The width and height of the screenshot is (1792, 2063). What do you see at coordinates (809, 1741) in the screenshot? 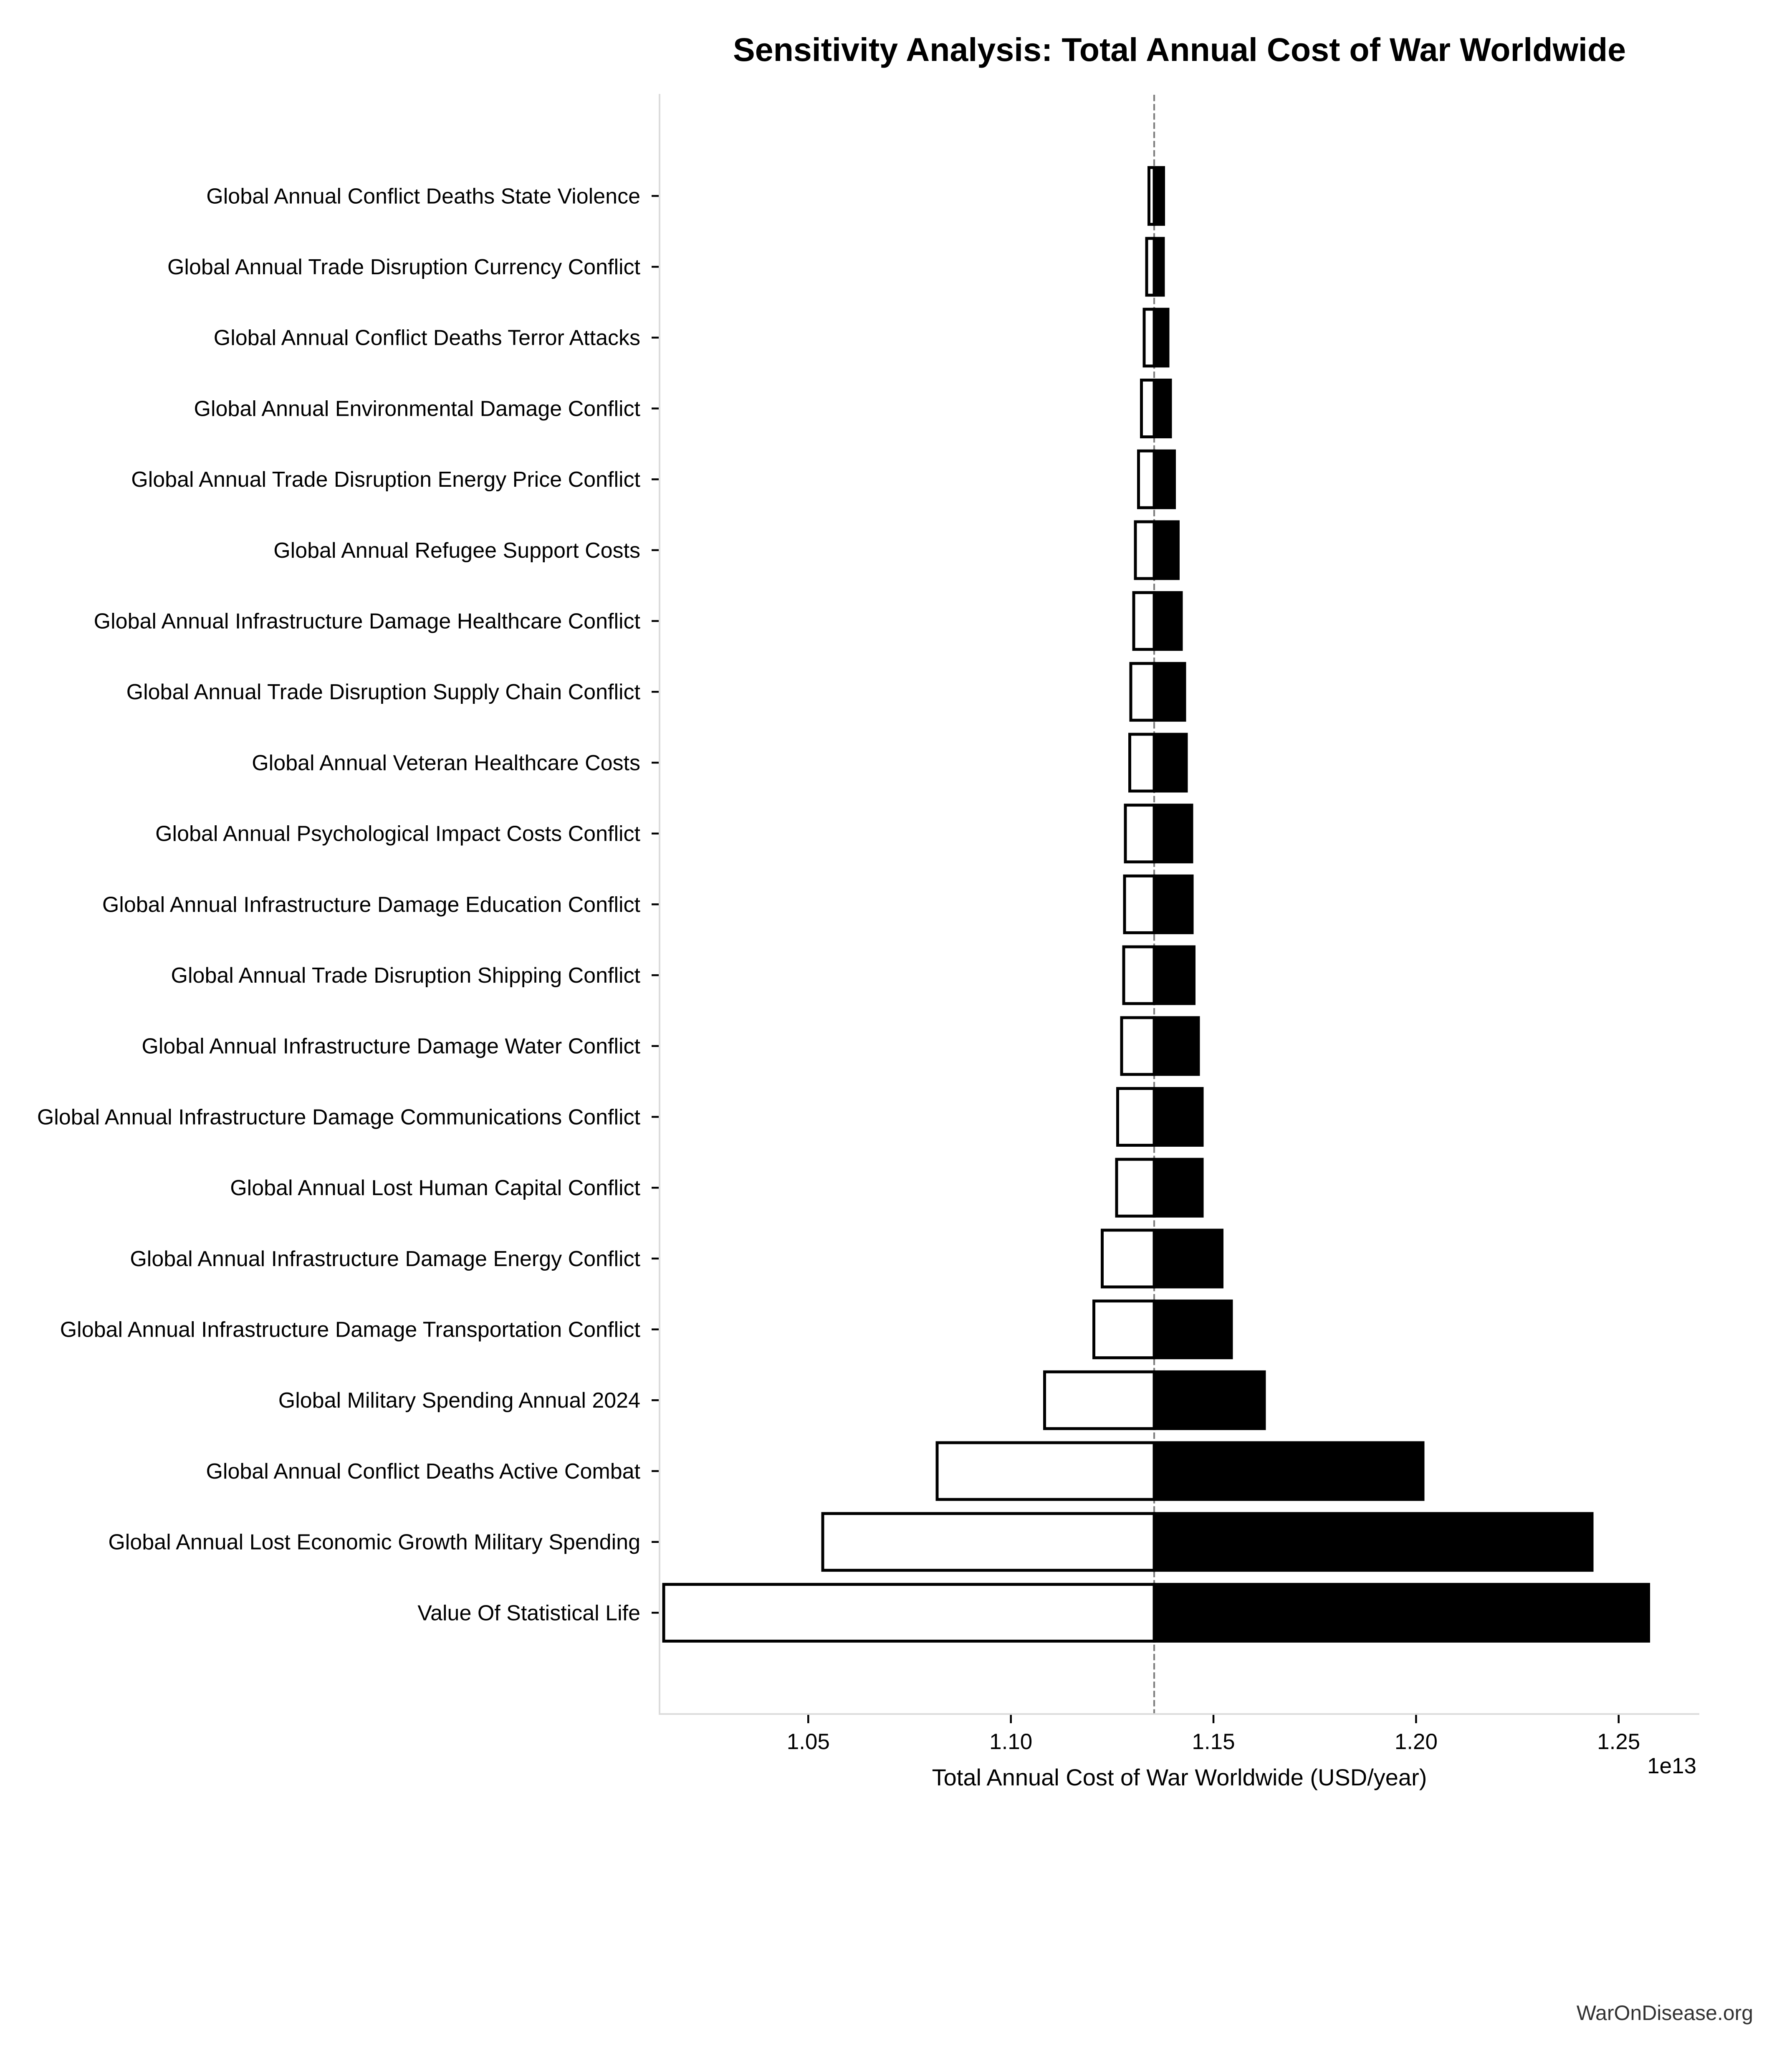
I see `svg-text: 1.05` at bounding box center [809, 1741].